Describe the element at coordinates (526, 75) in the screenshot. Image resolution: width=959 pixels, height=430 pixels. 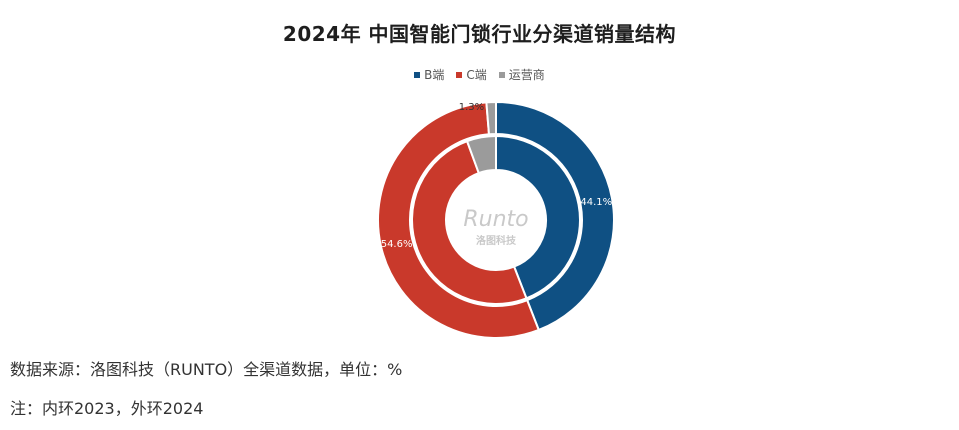
I see `legend-label-carrier: 运营商` at that location.